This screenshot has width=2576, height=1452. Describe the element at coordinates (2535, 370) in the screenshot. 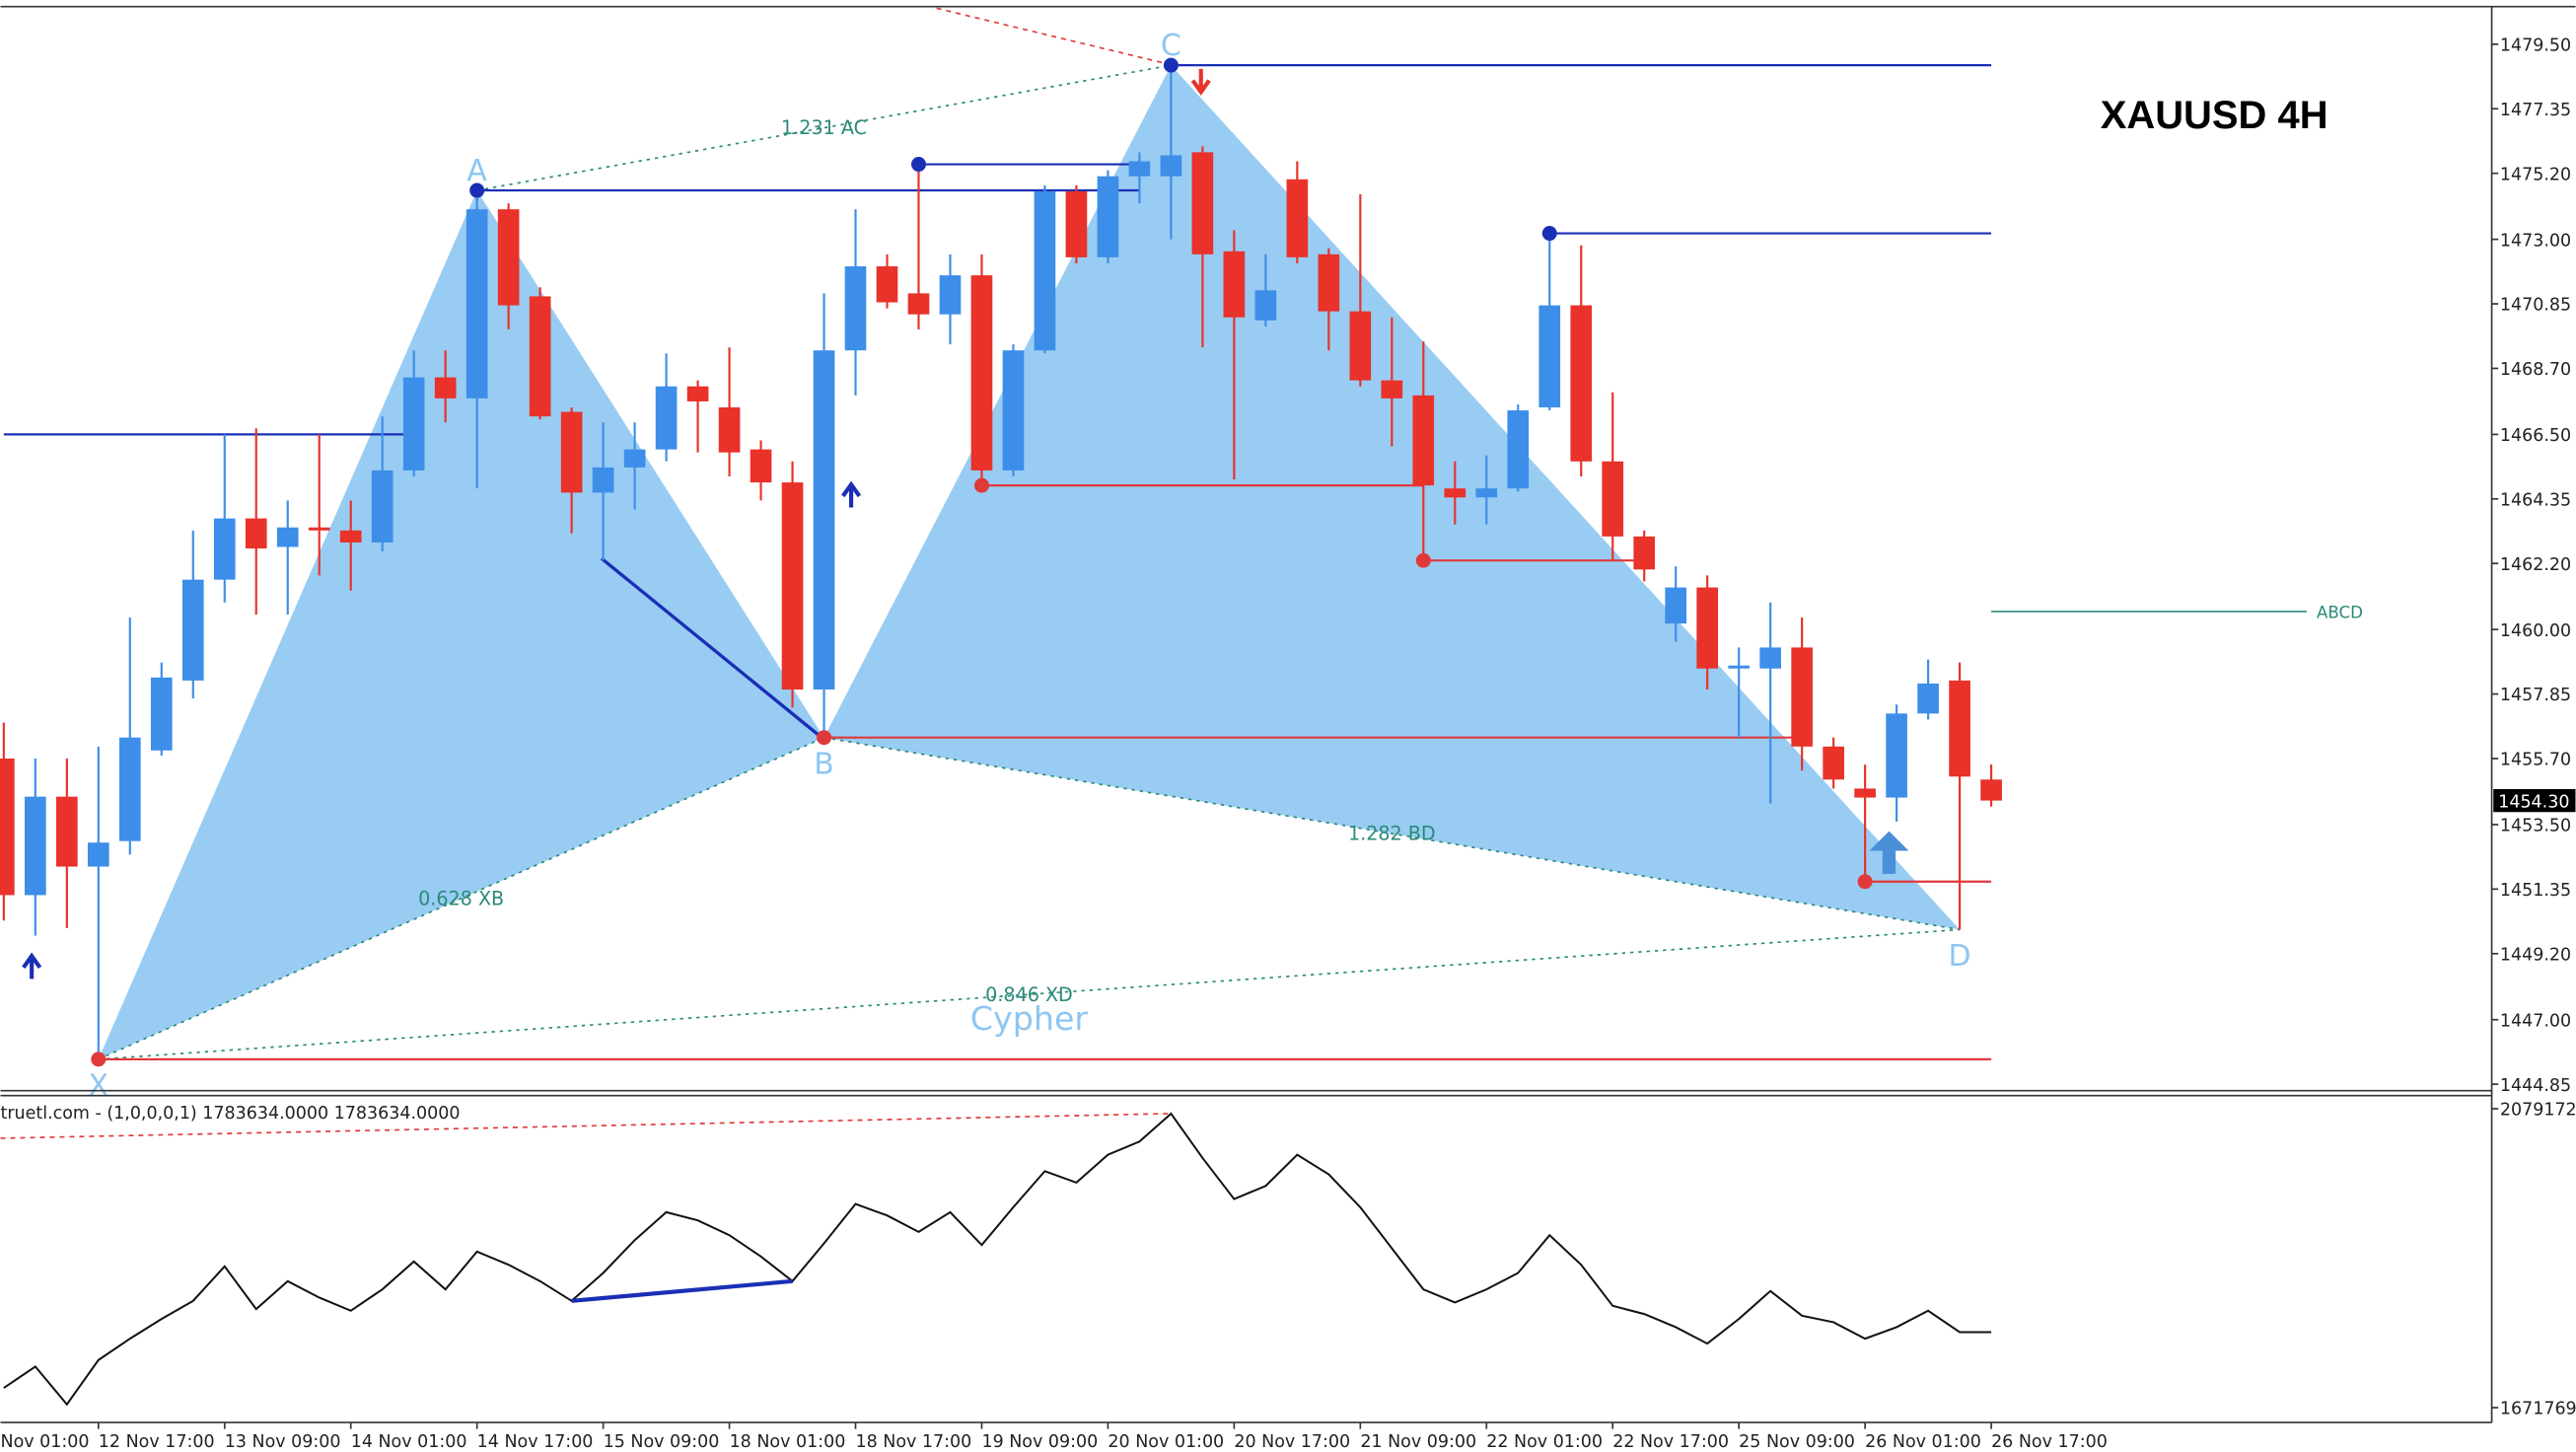

I see `y-tick-label: 1468.70` at that location.